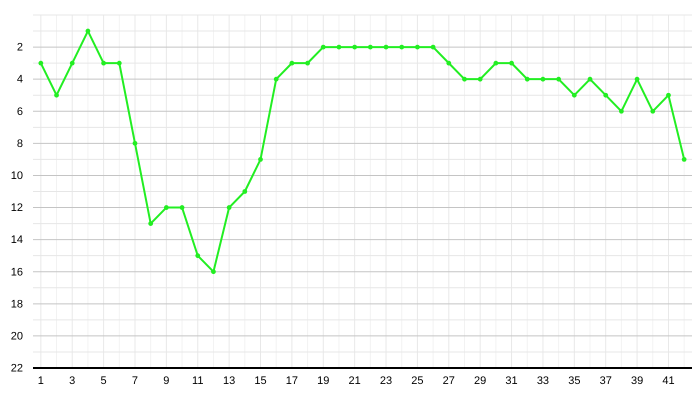 The image size is (696, 403). I want to click on x-tick-label: 35, so click(574, 380).